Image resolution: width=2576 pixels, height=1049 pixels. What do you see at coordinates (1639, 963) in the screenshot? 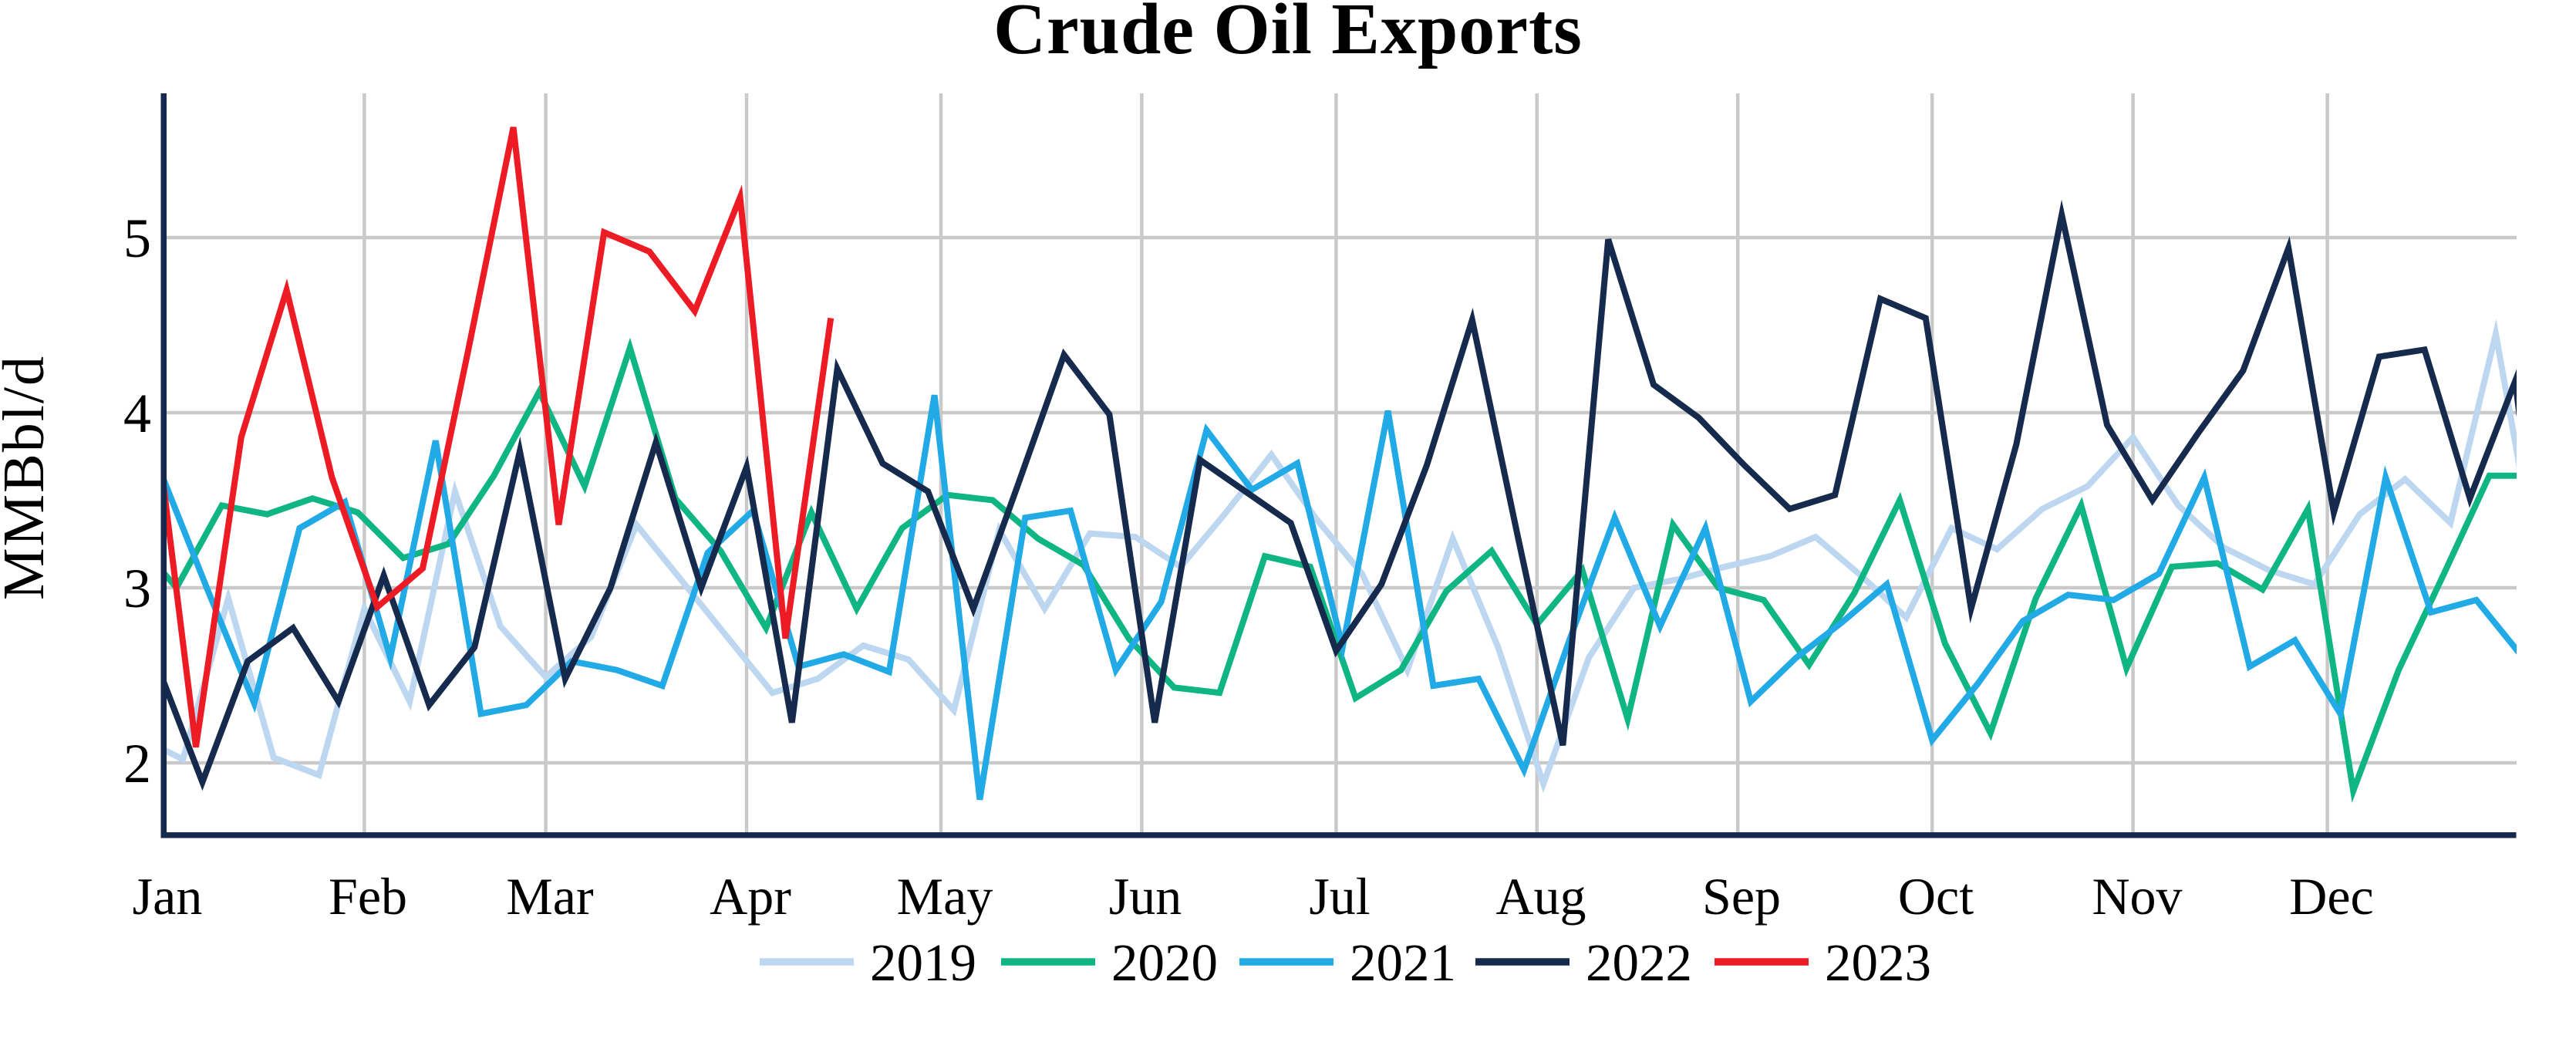
I see `svg-text: 2022` at bounding box center [1639, 963].